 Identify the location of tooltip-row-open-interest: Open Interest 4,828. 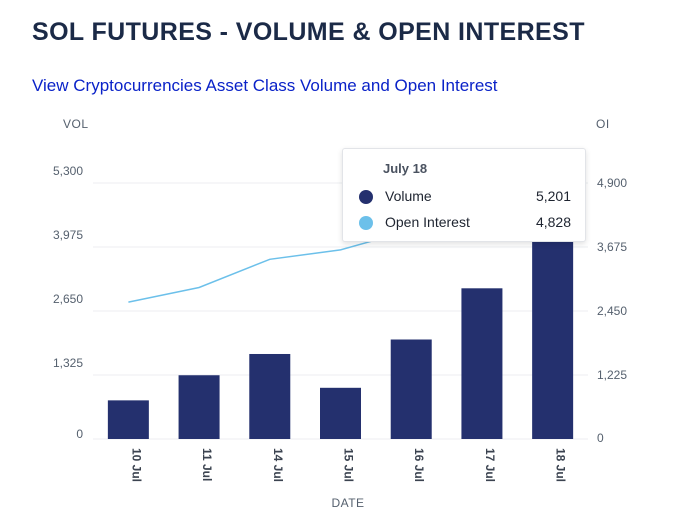
(465, 223).